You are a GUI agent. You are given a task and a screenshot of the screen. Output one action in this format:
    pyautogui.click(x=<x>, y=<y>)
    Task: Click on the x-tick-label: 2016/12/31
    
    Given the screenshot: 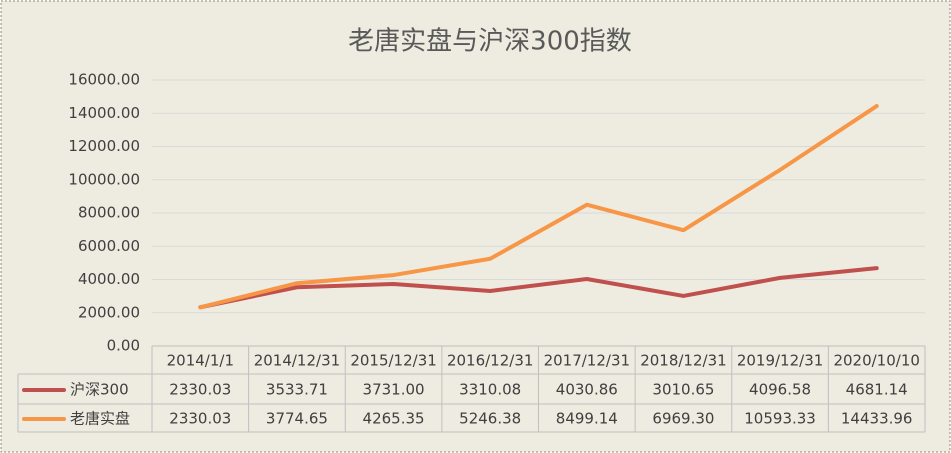 What is the action you would take?
    pyautogui.click(x=490, y=361)
    